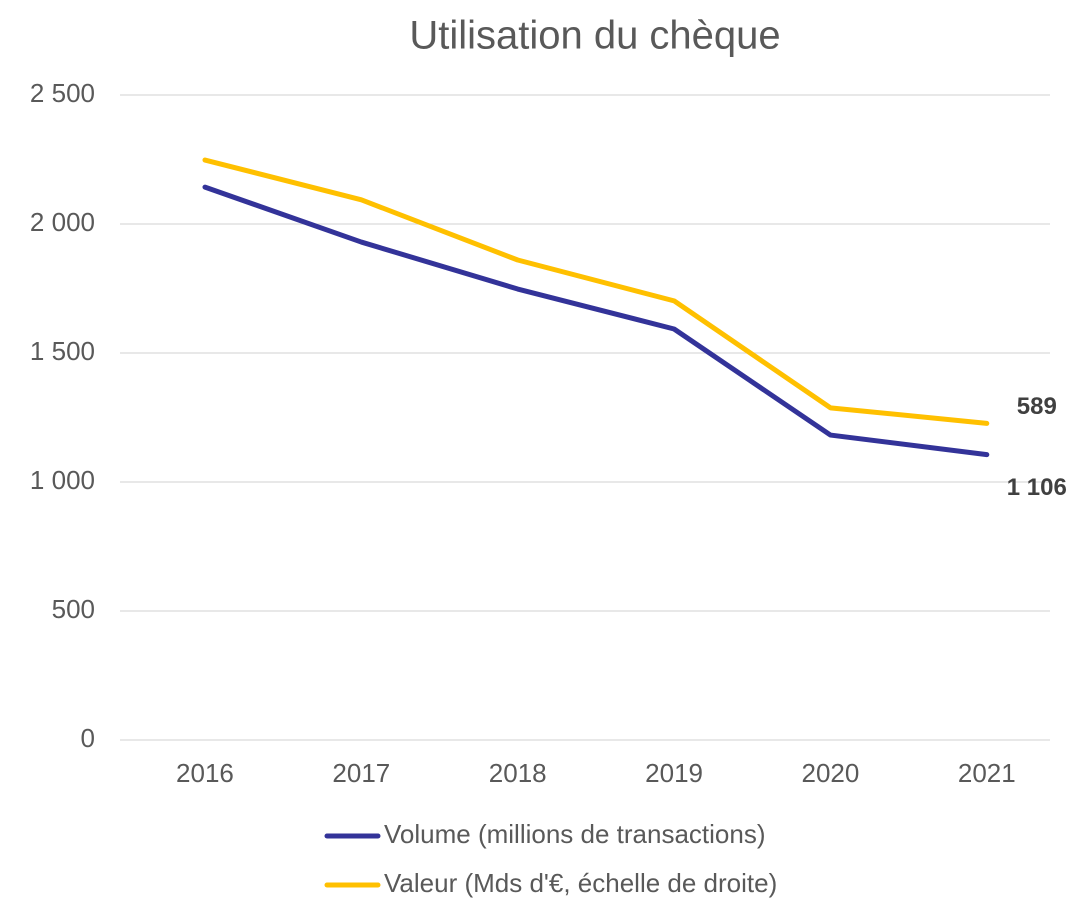 This screenshot has width=1081, height=903. What do you see at coordinates (62, 222) in the screenshot?
I see `y-tick-label: 2 000` at bounding box center [62, 222].